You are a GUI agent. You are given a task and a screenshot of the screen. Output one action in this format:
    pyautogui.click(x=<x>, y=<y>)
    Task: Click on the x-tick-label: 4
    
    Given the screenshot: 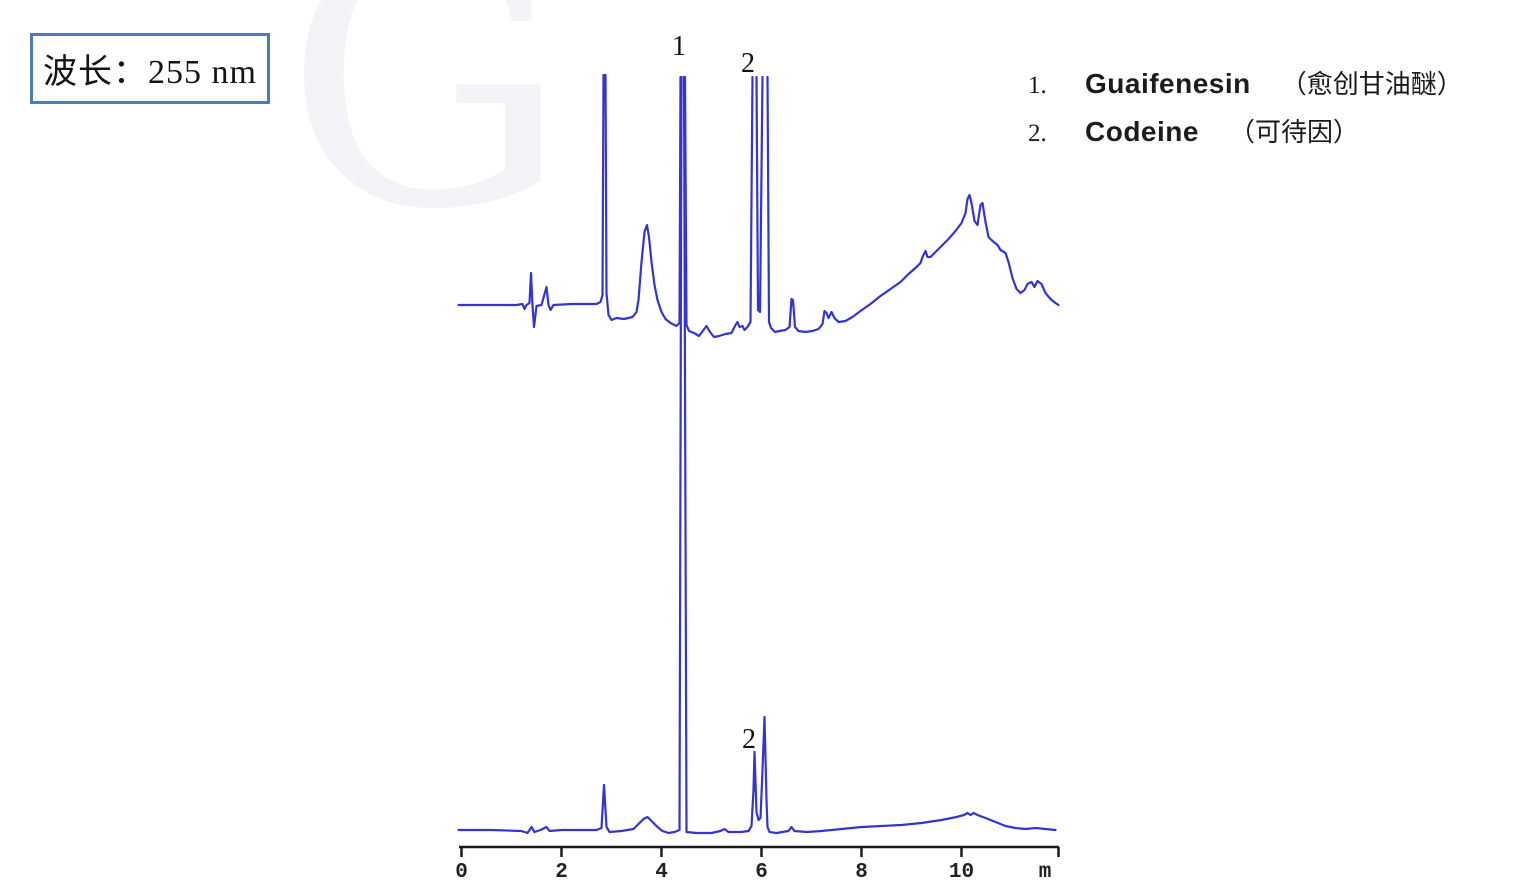 What is the action you would take?
    pyautogui.click(x=661, y=872)
    